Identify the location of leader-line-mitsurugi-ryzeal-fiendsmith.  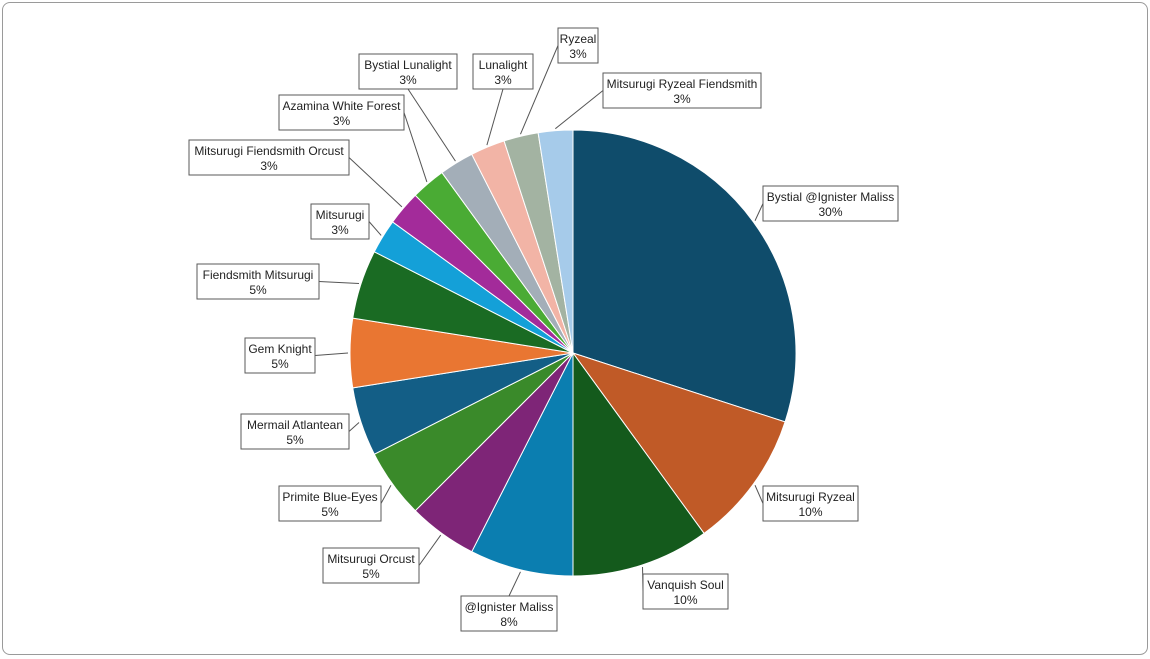
(579, 110).